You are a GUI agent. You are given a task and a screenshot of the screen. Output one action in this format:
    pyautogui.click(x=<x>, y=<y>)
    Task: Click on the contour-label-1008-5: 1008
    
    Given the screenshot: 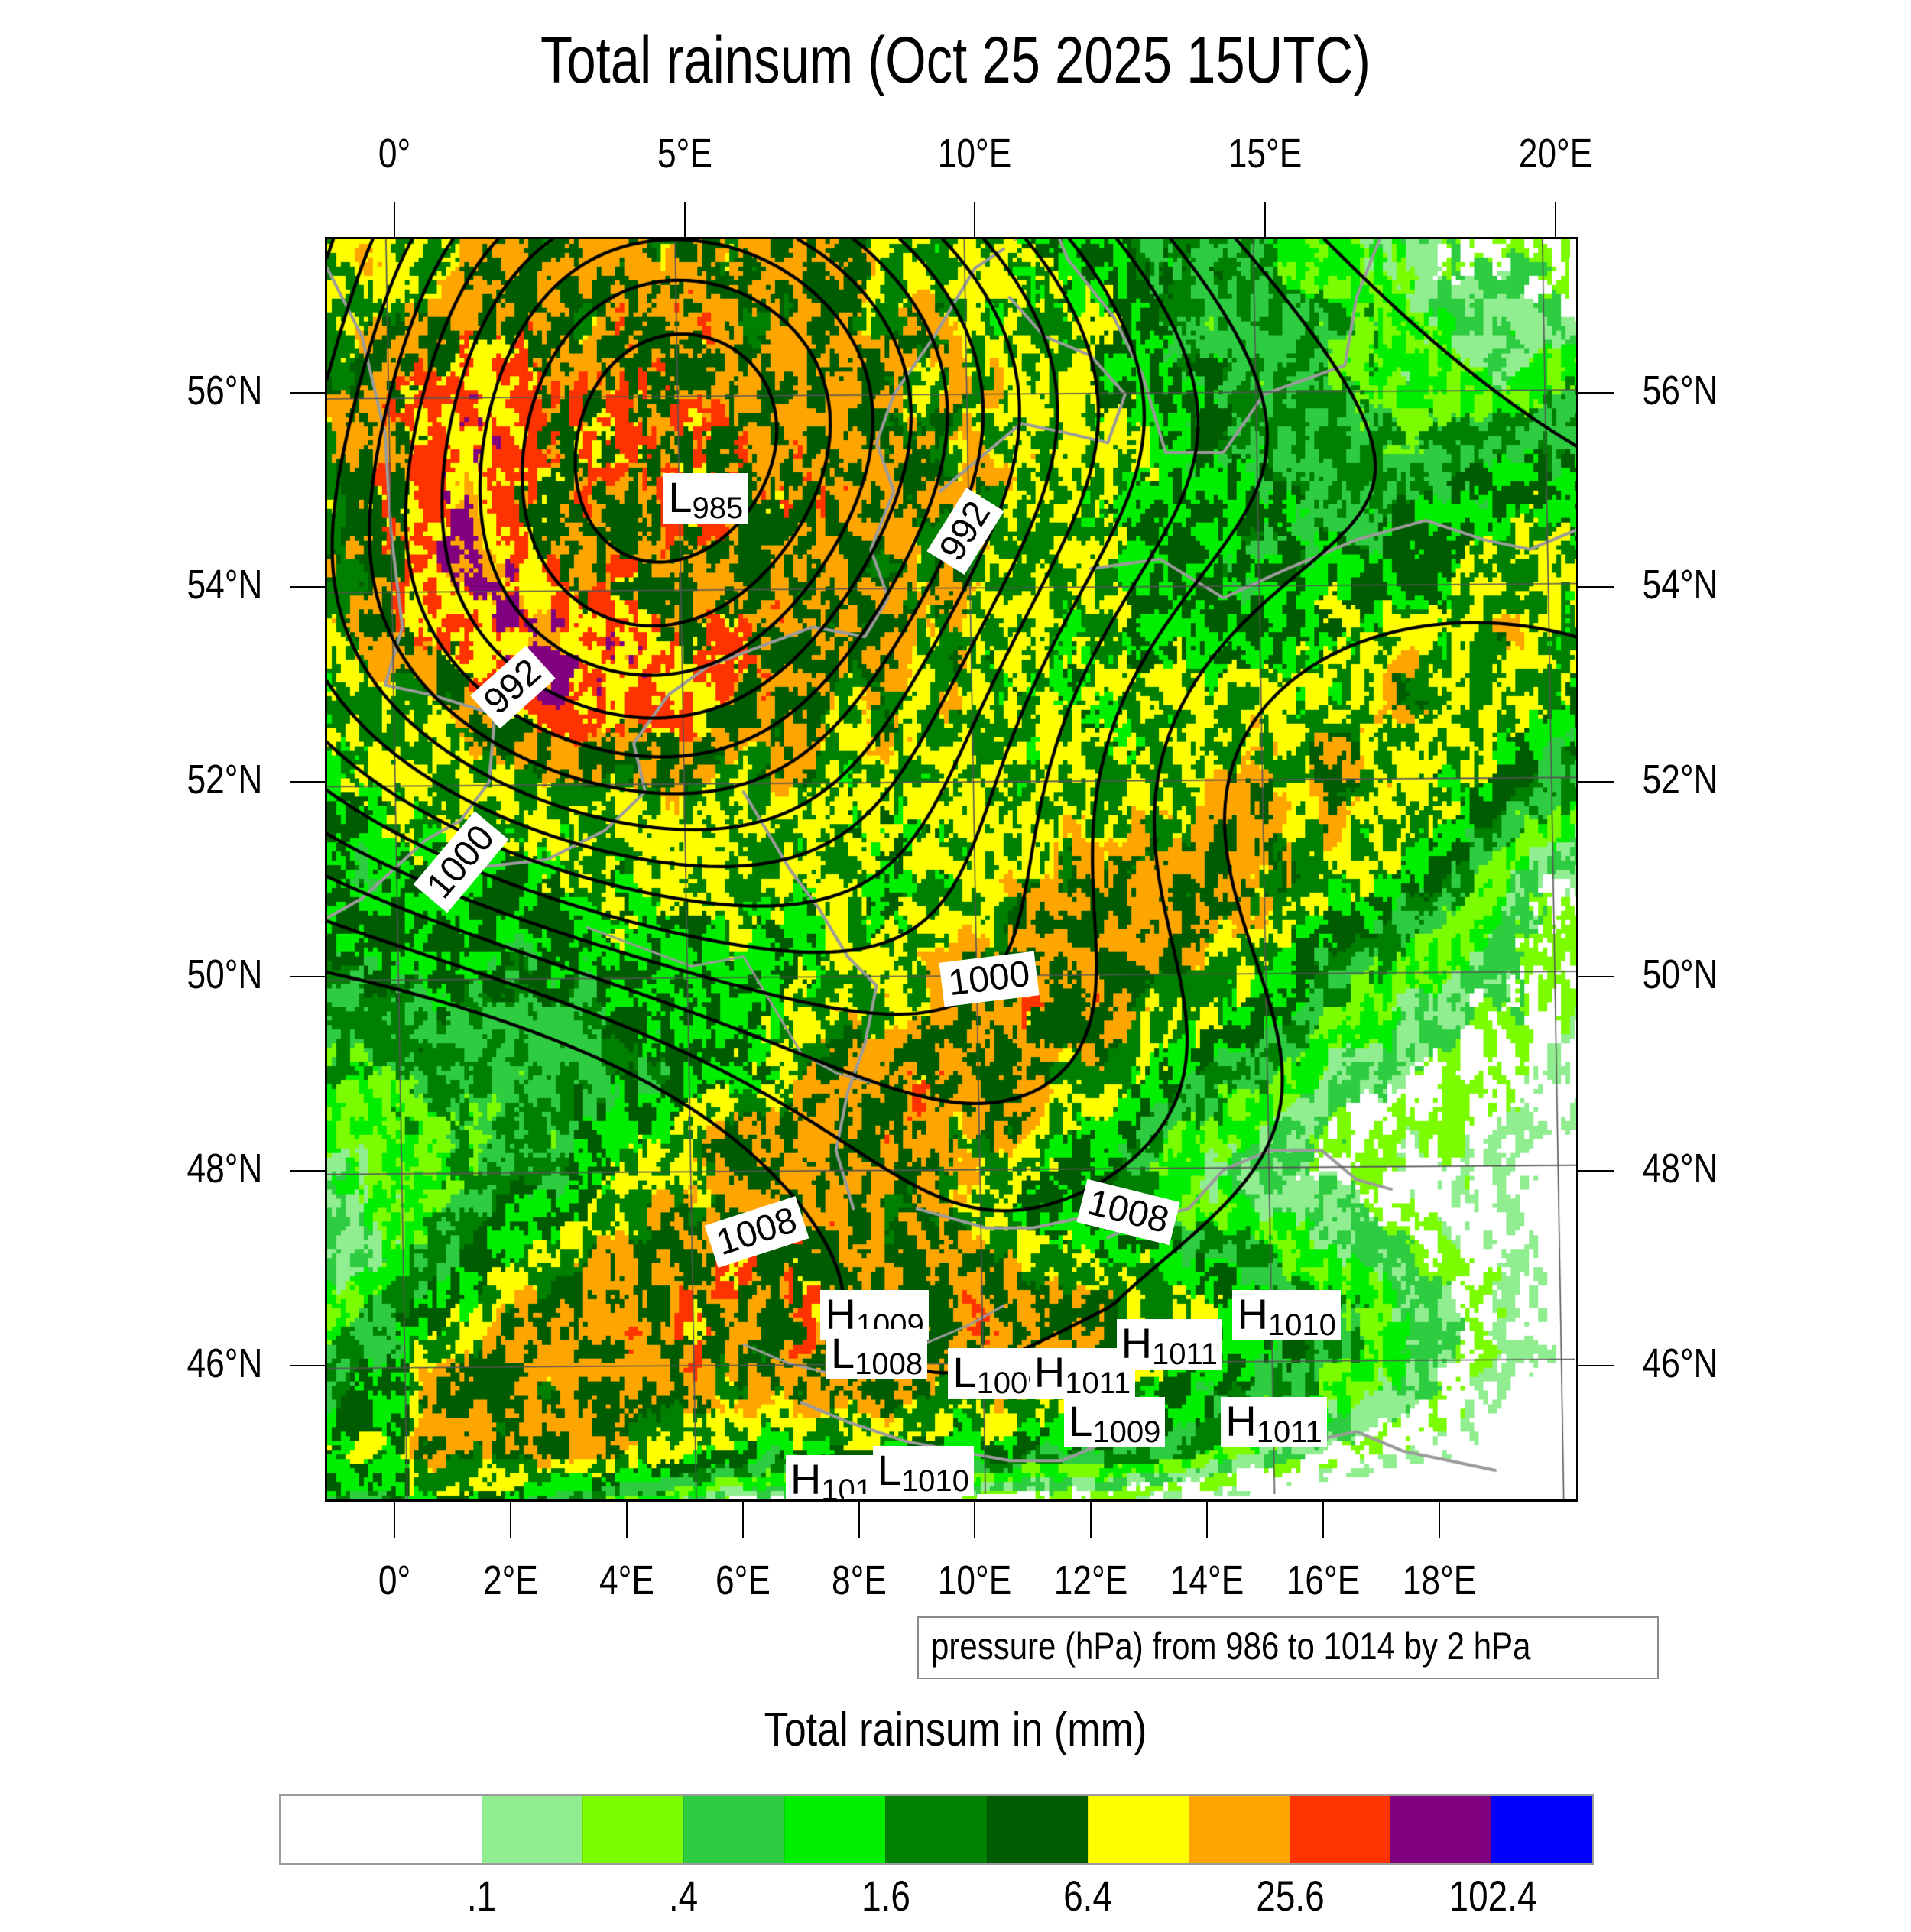 What is the action you would take?
    pyautogui.click(x=1128, y=1212)
    